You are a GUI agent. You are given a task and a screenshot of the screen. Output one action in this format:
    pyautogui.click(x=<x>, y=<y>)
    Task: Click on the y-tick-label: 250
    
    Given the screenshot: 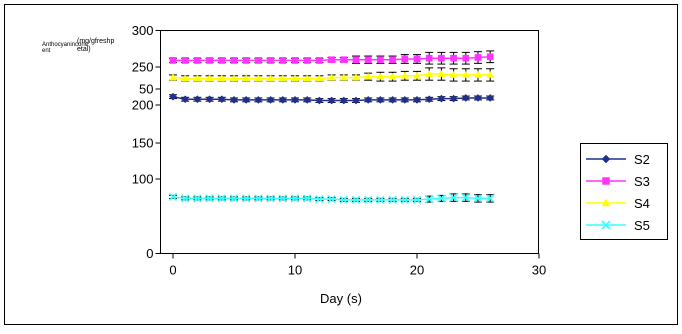 What is the action you would take?
    pyautogui.click(x=143, y=67)
    